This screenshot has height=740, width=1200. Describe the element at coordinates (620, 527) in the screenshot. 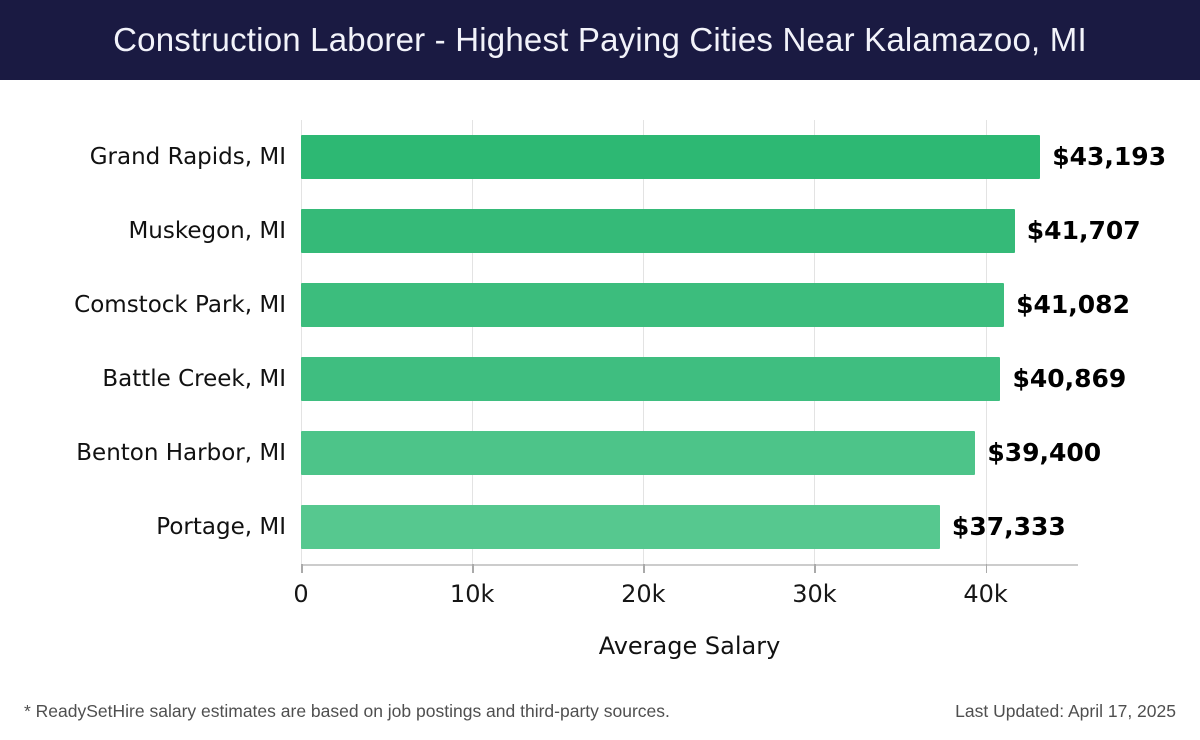

I see `bar-portage-mi` at that location.